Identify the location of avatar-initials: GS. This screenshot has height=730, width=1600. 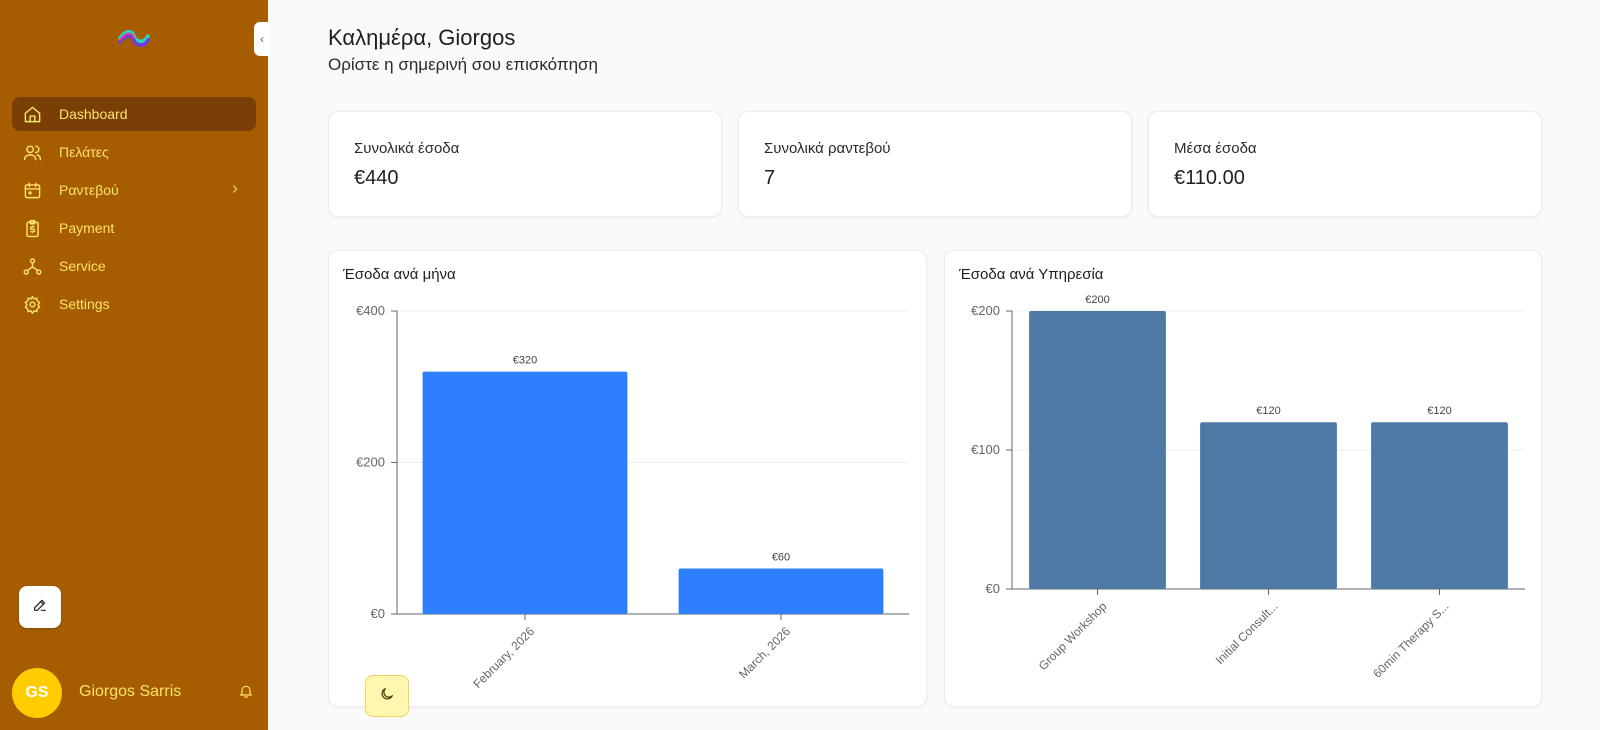
(37, 692).